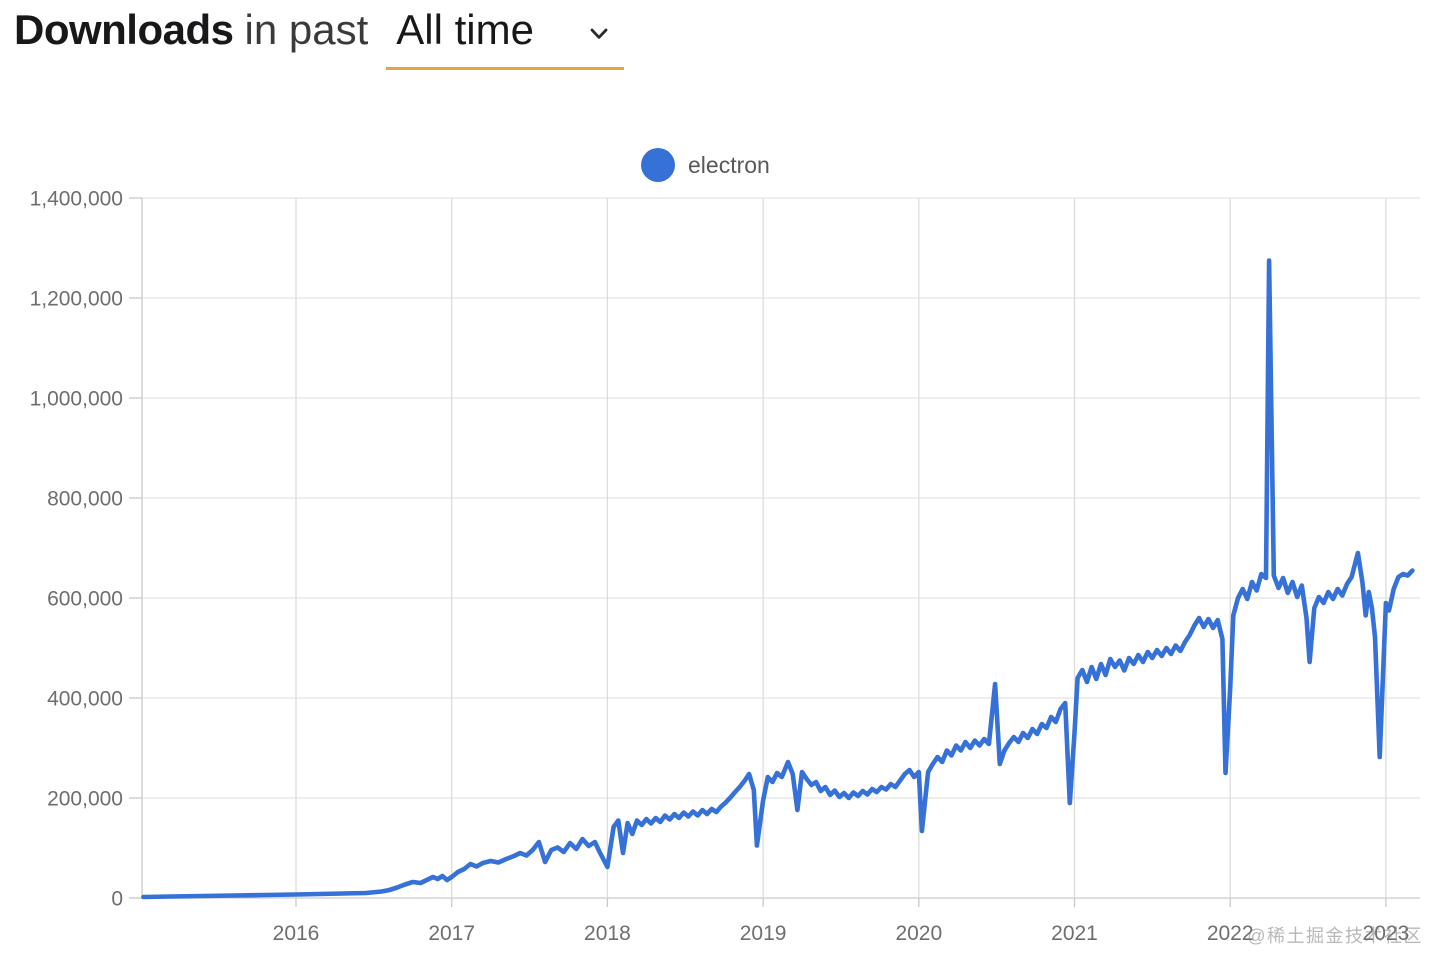  I want to click on y-tick-label: 1,000,000, so click(76, 399).